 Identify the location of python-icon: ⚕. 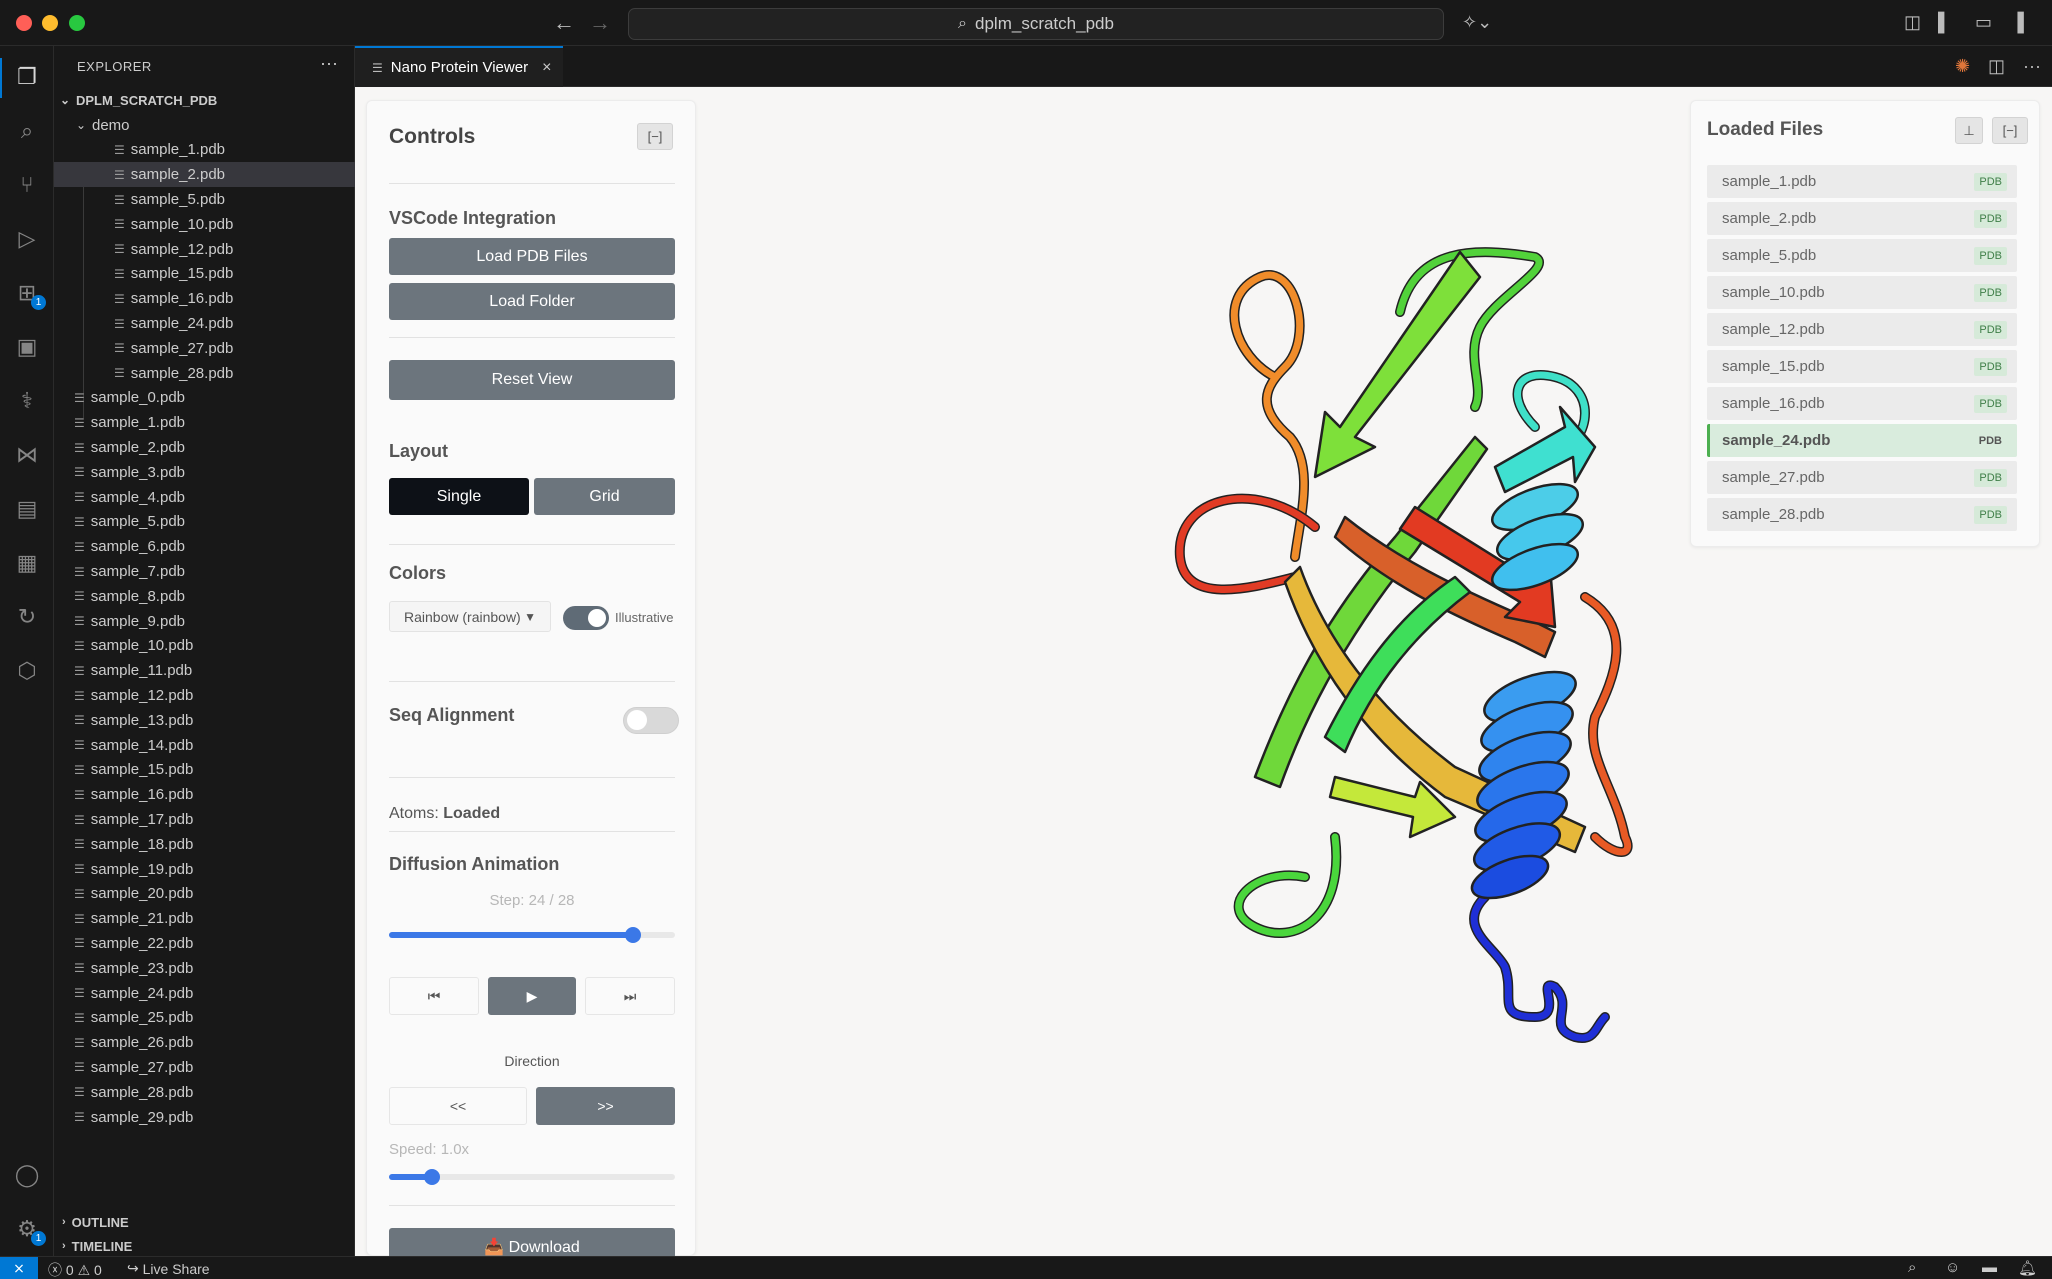
(27, 400).